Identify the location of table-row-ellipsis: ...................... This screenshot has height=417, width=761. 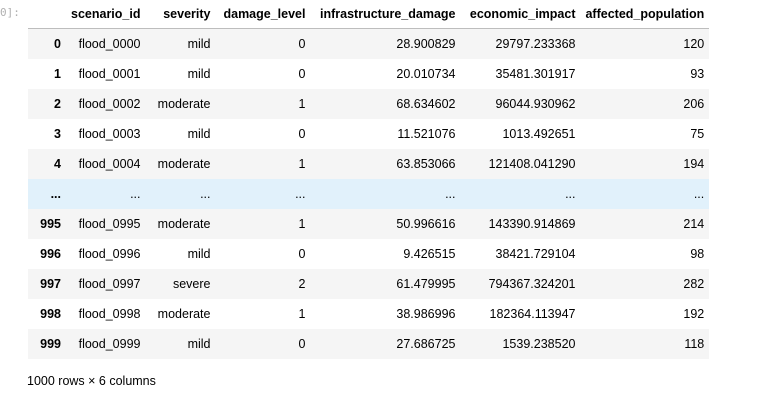
(369, 193).